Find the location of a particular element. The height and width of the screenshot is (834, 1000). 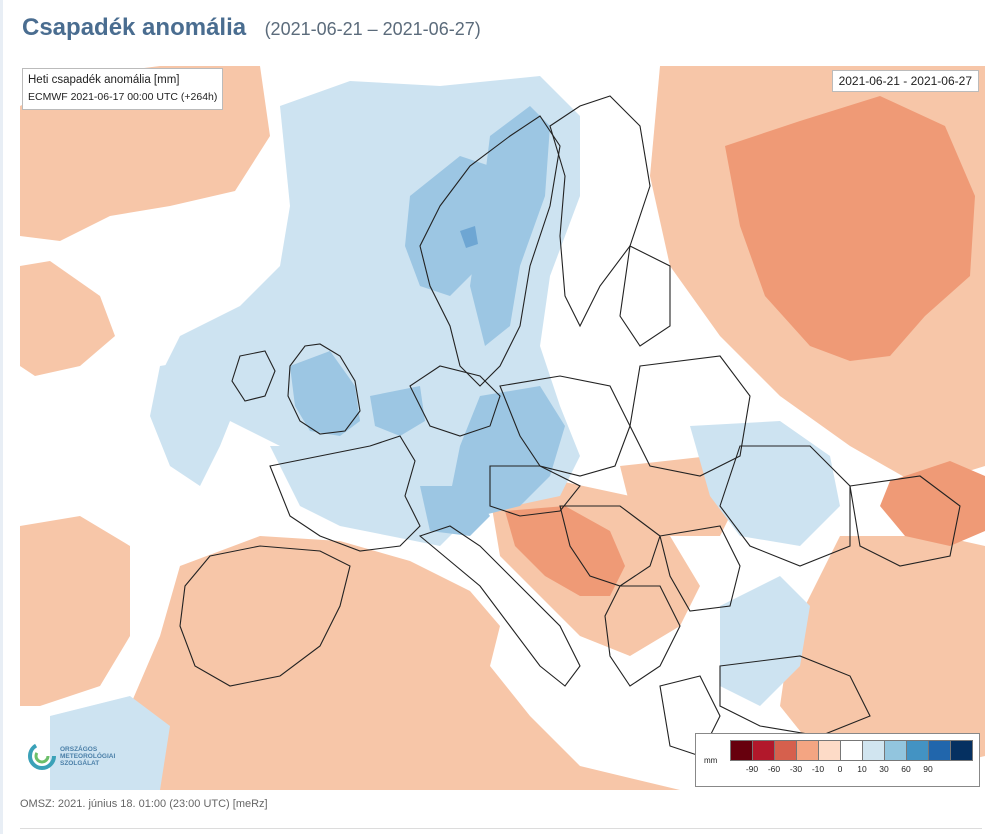

left-rule is located at coordinates (1, 417).